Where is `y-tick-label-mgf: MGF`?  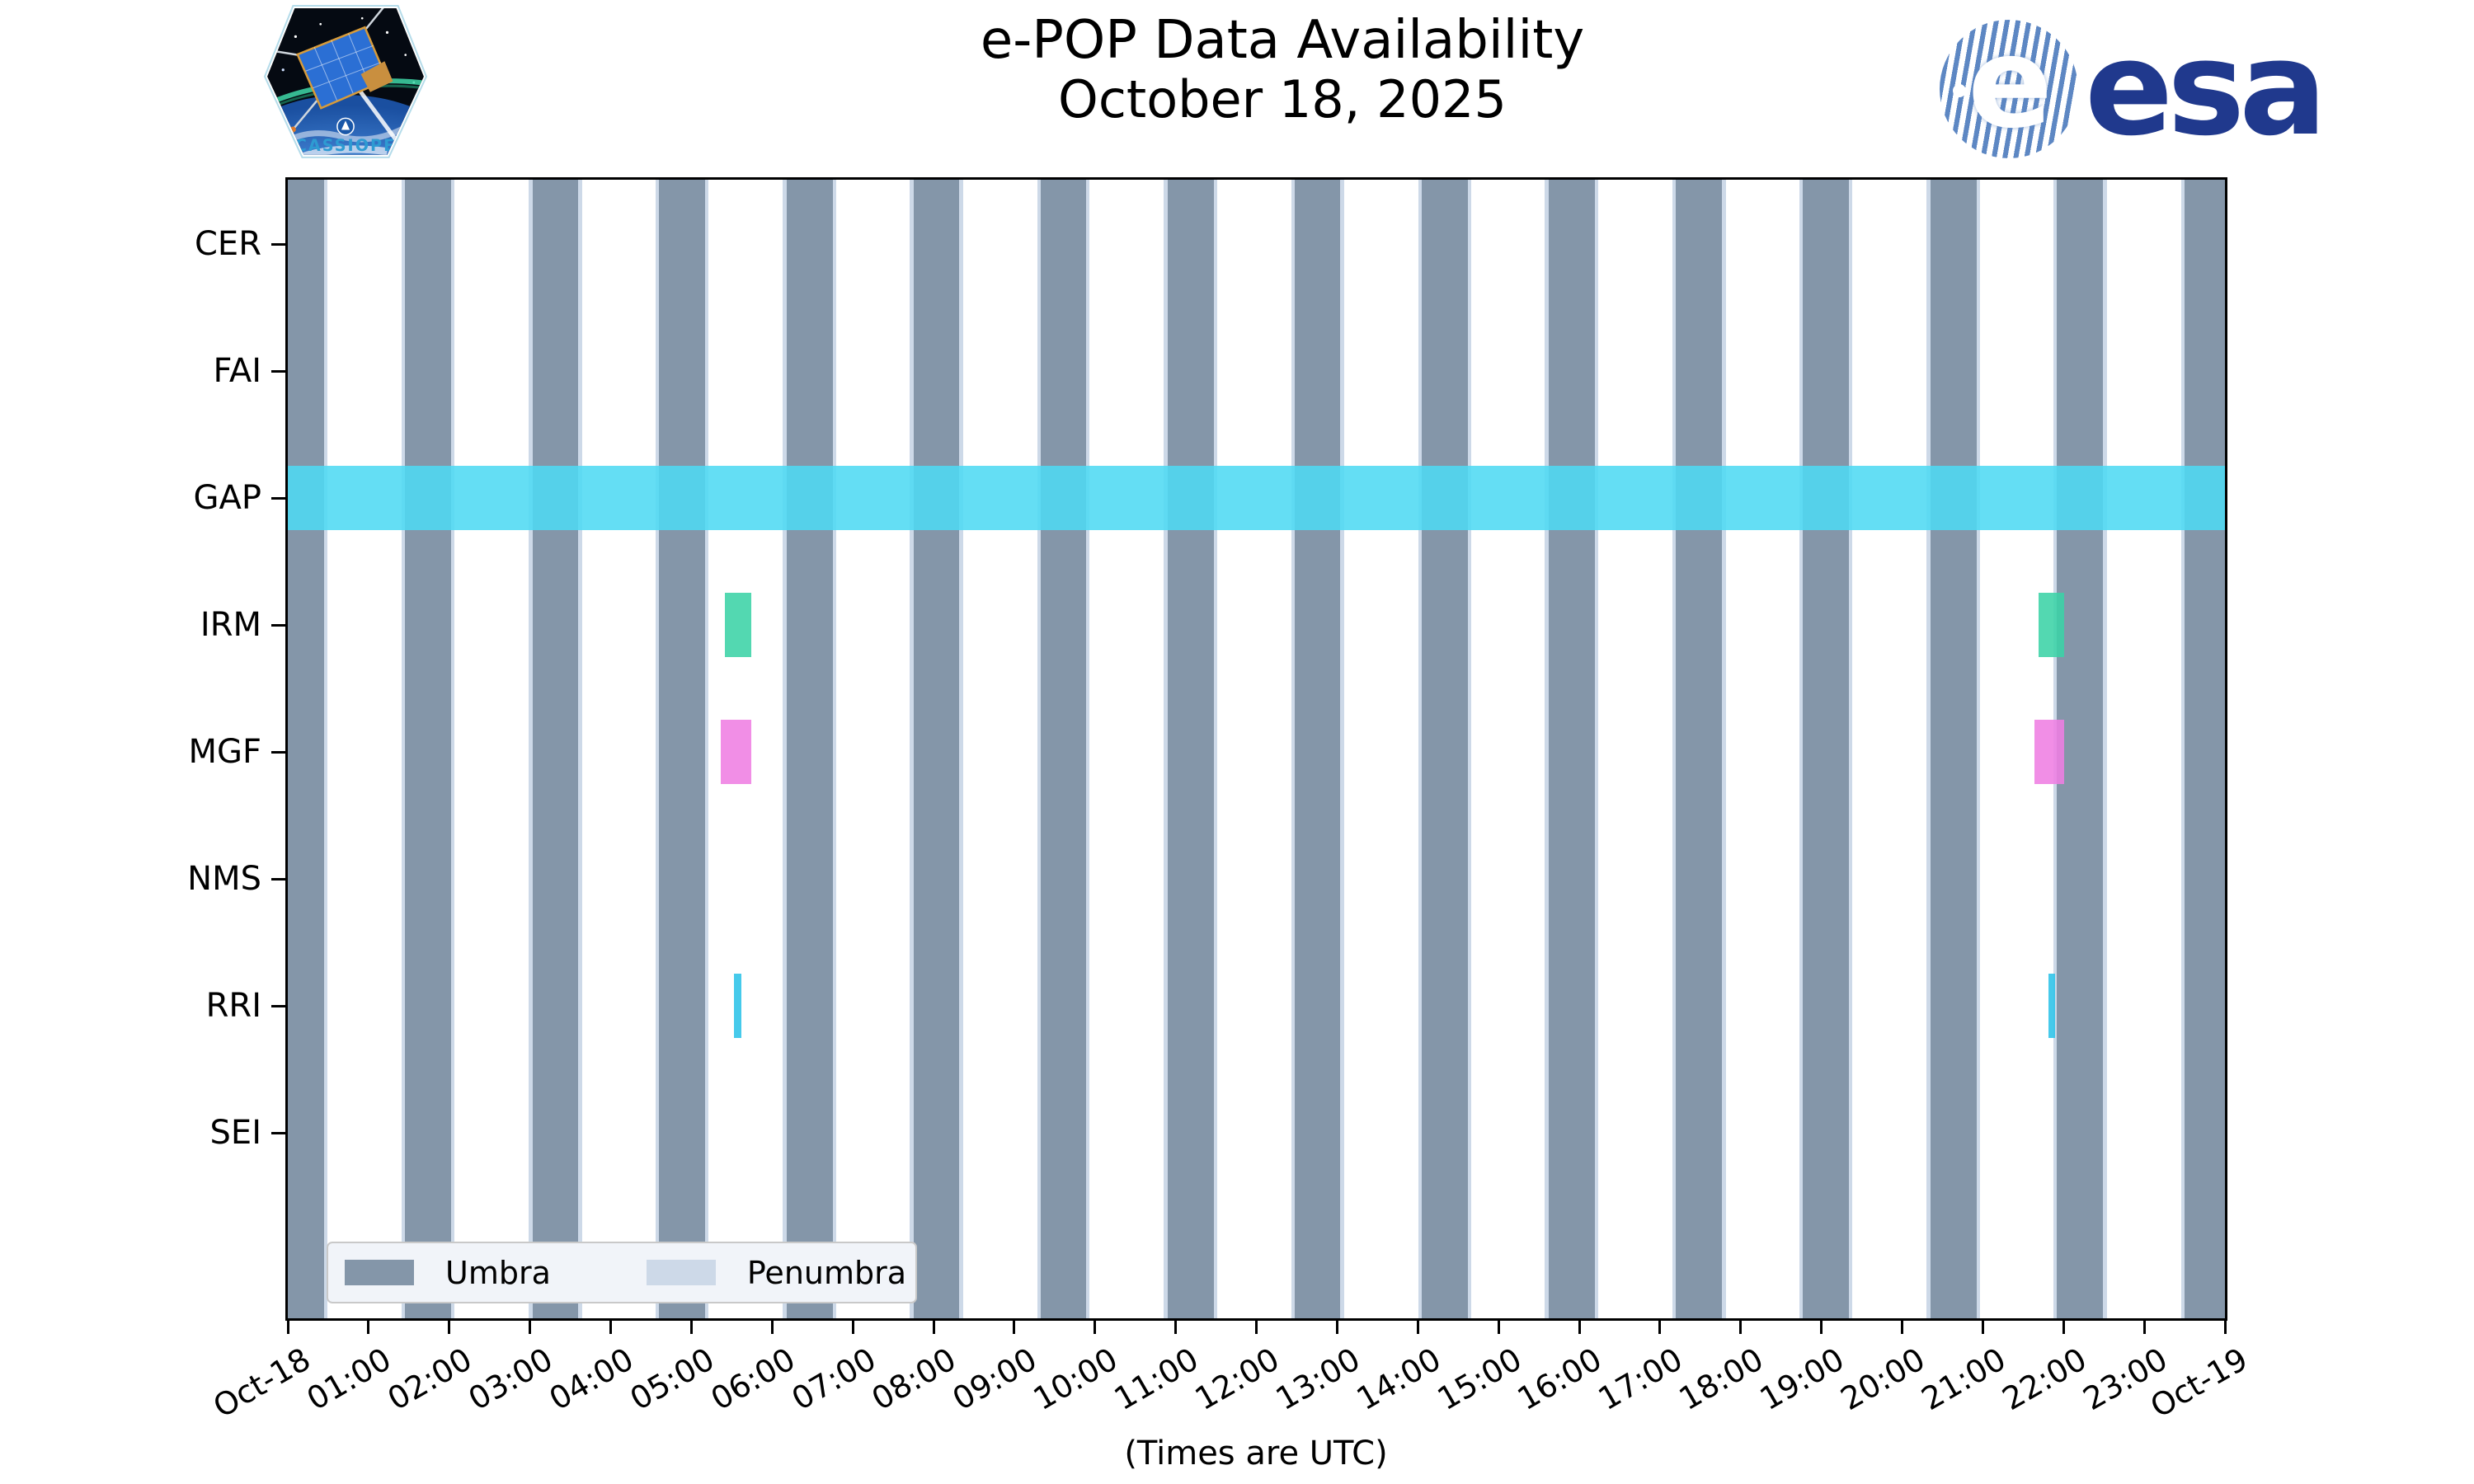 y-tick-label-mgf: MGF is located at coordinates (224, 752).